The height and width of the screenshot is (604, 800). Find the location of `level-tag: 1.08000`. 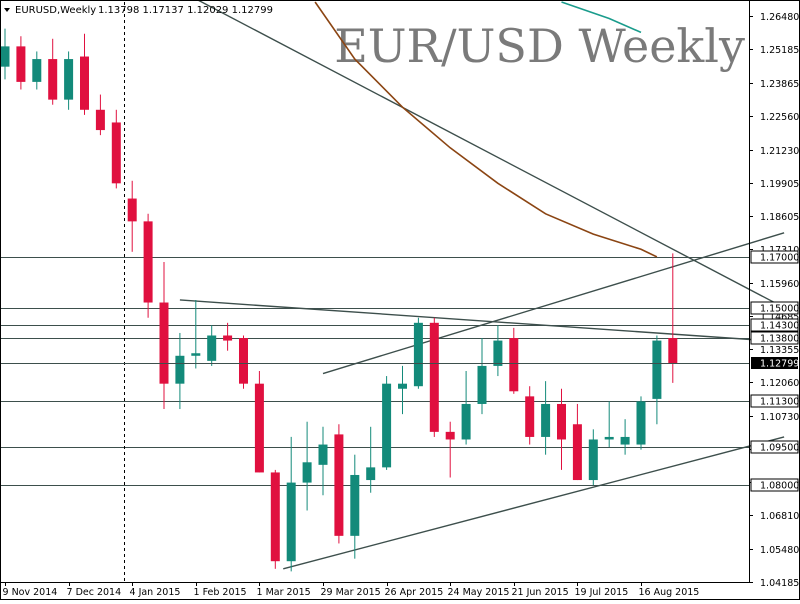

level-tag: 1.08000 is located at coordinates (774, 485).